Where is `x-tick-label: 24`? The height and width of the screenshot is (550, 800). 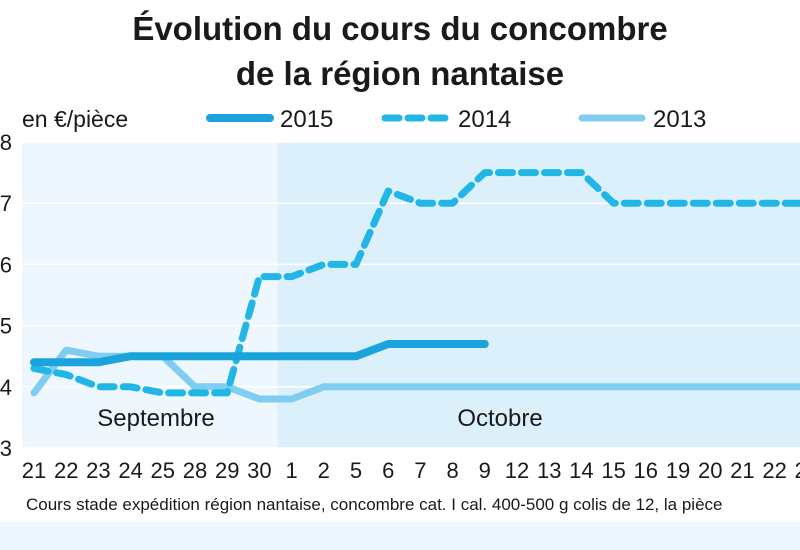
x-tick-label: 24 is located at coordinates (130, 470).